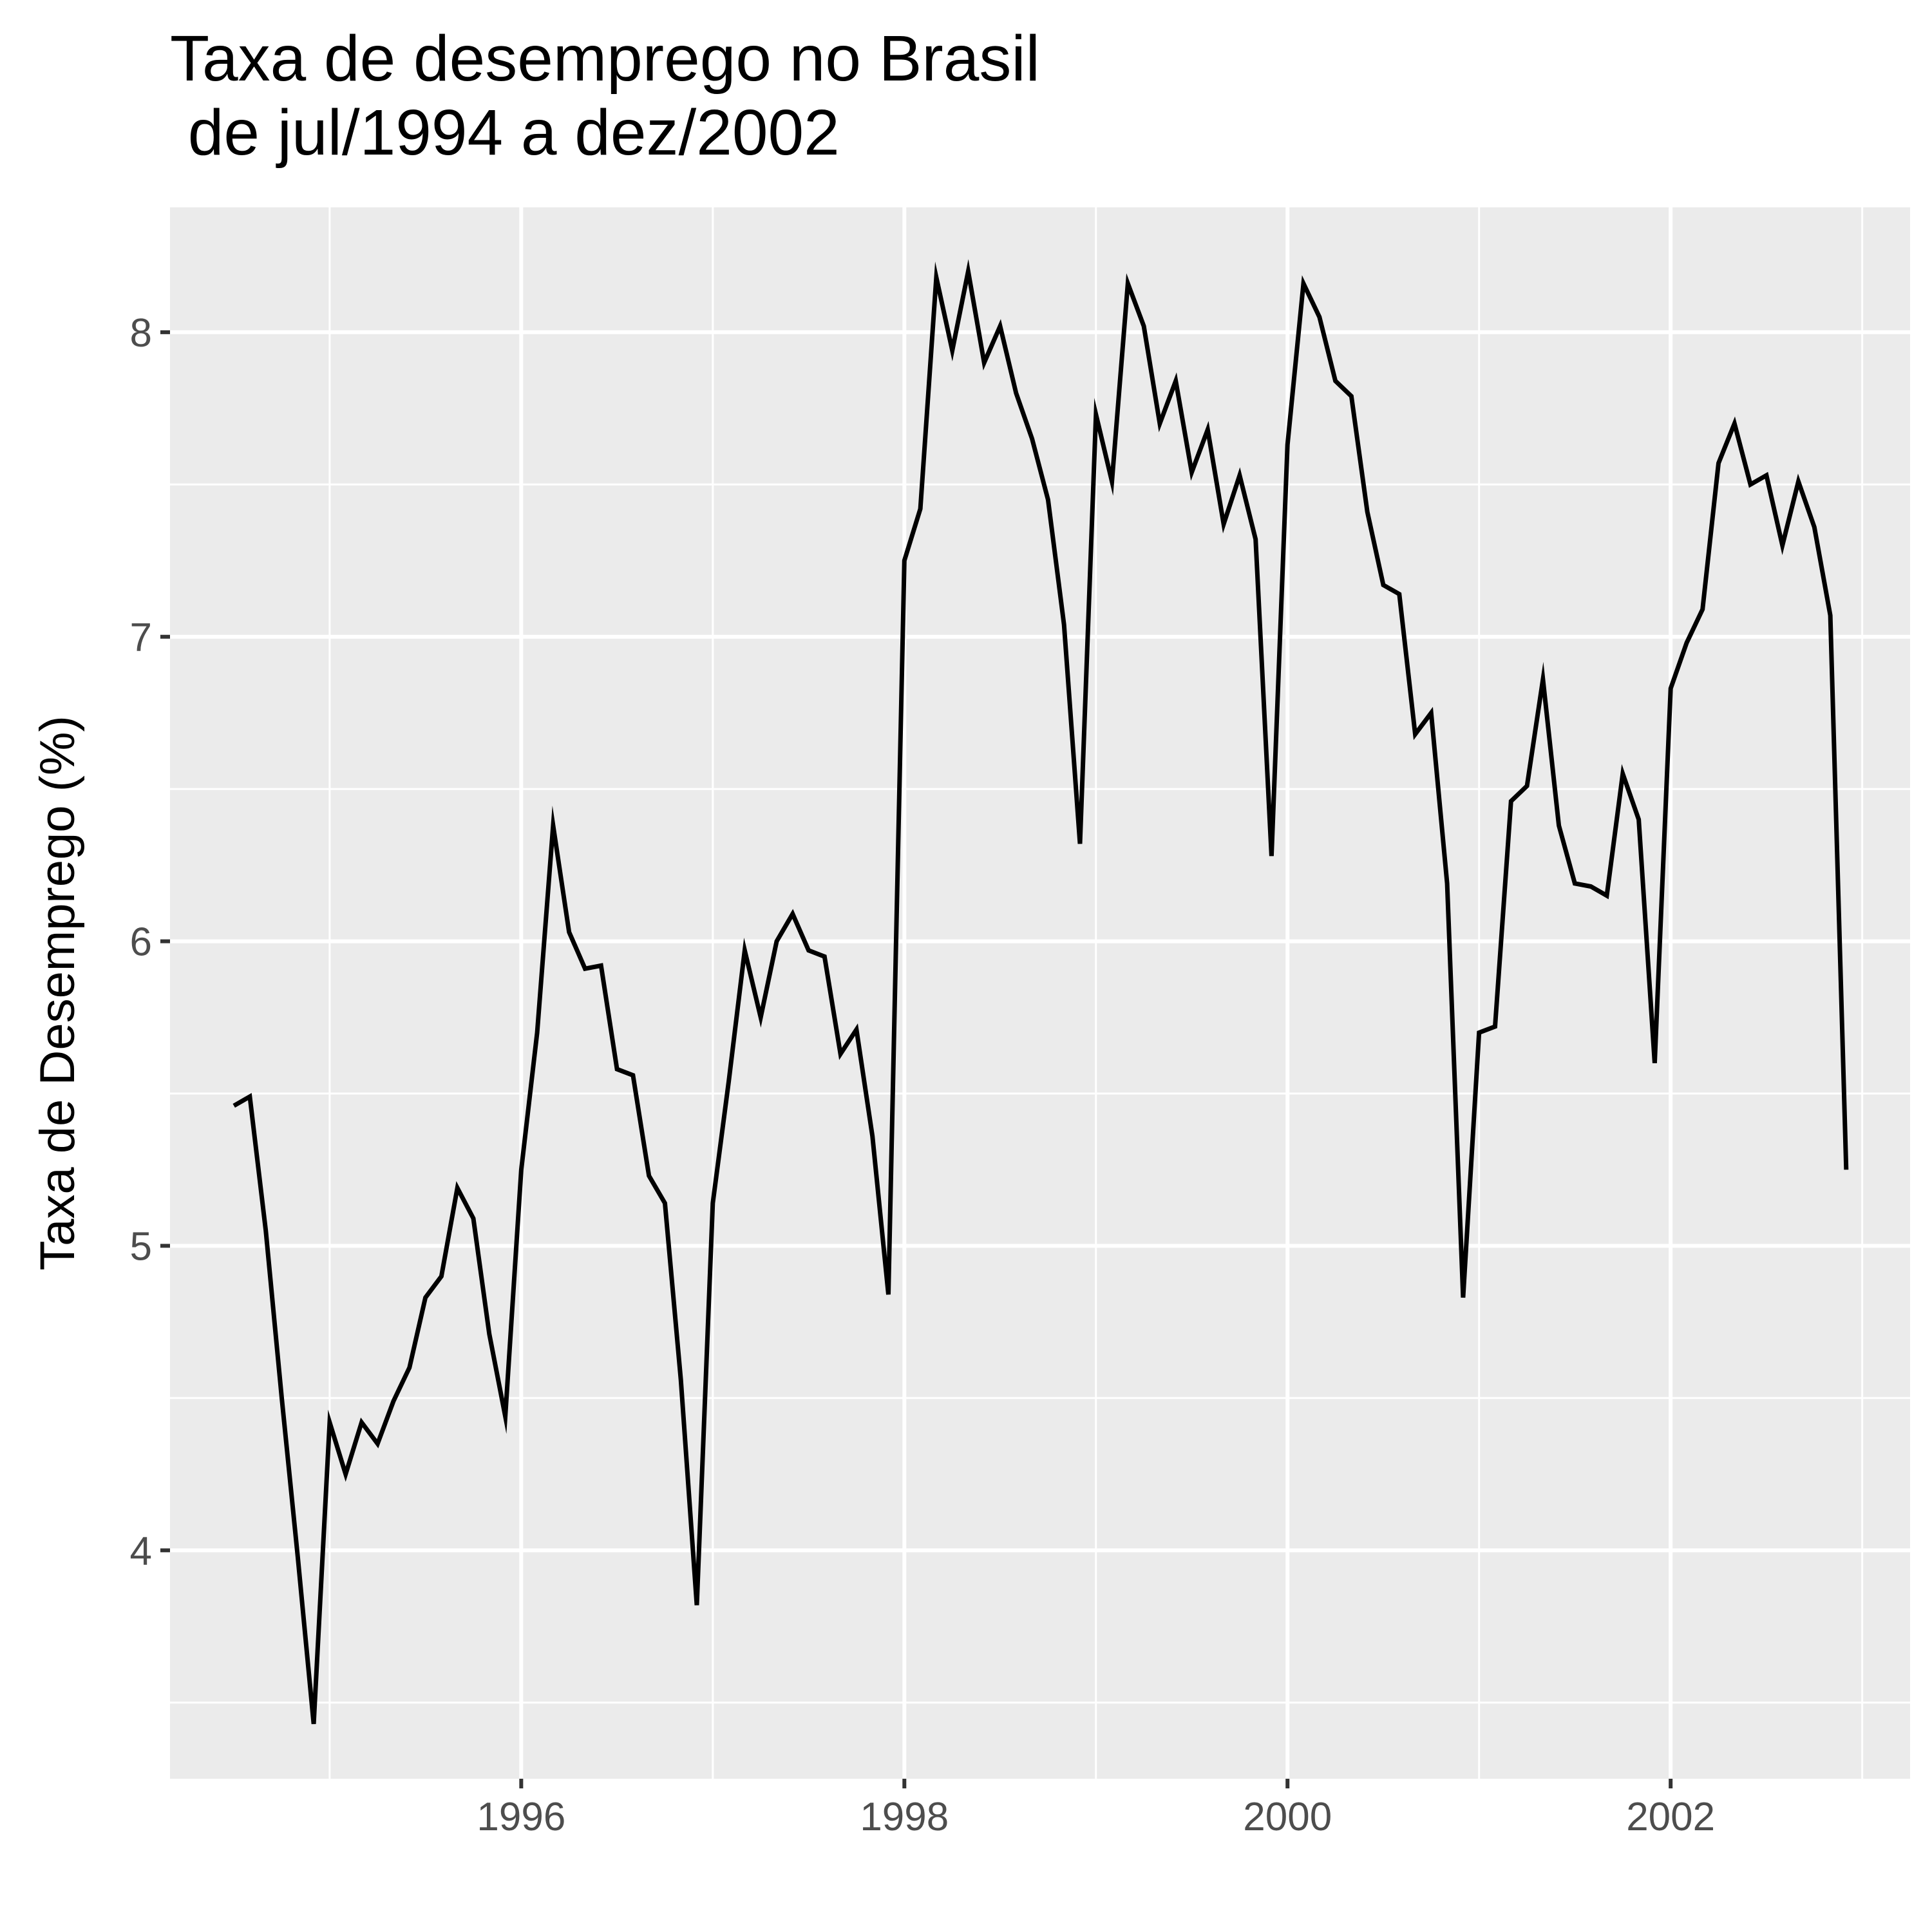 The width and height of the screenshot is (1932, 1932). Describe the element at coordinates (1671, 1817) in the screenshot. I see `x-tick-label: 2002` at that location.